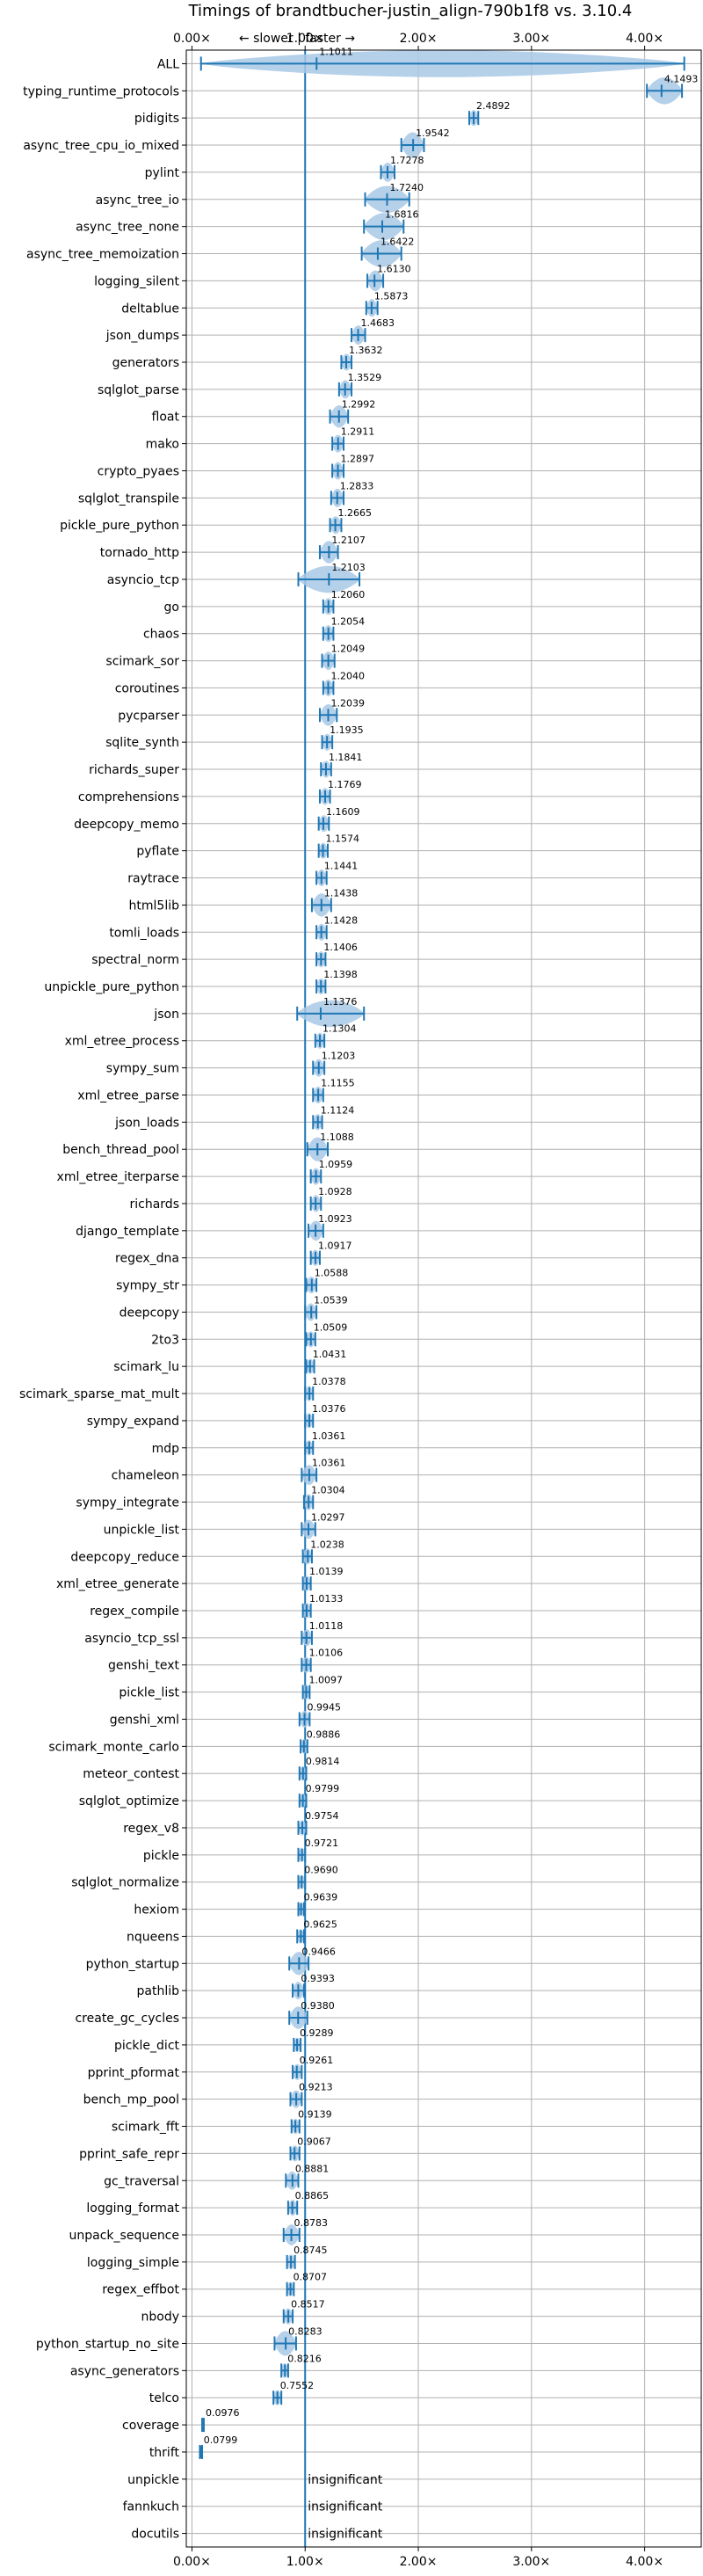  I want to click on x-tick-label-top: 2.00×, so click(419, 39).